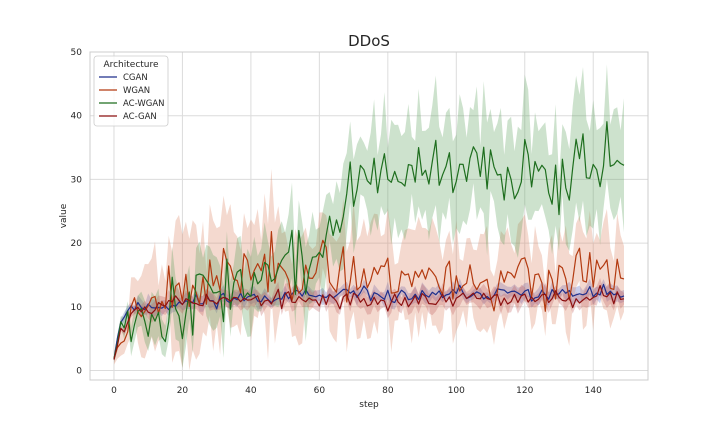 The image size is (720, 432). I want to click on band-cgan, so click(369, 319).